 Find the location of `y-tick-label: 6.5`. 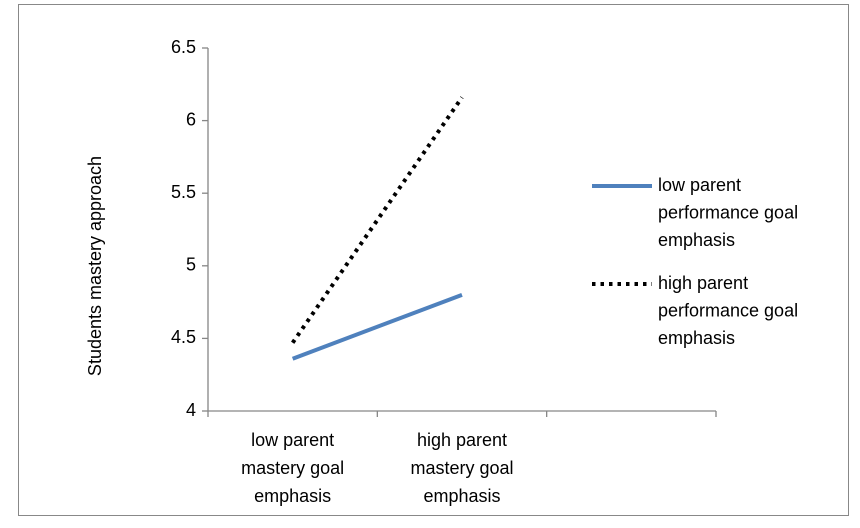

y-tick-label: 6.5 is located at coordinates (183, 47).